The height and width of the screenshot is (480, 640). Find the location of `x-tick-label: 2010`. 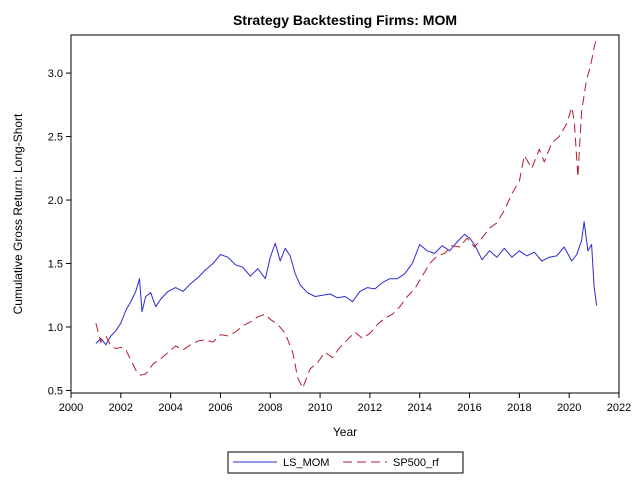

x-tick-label: 2010 is located at coordinates (320, 408).